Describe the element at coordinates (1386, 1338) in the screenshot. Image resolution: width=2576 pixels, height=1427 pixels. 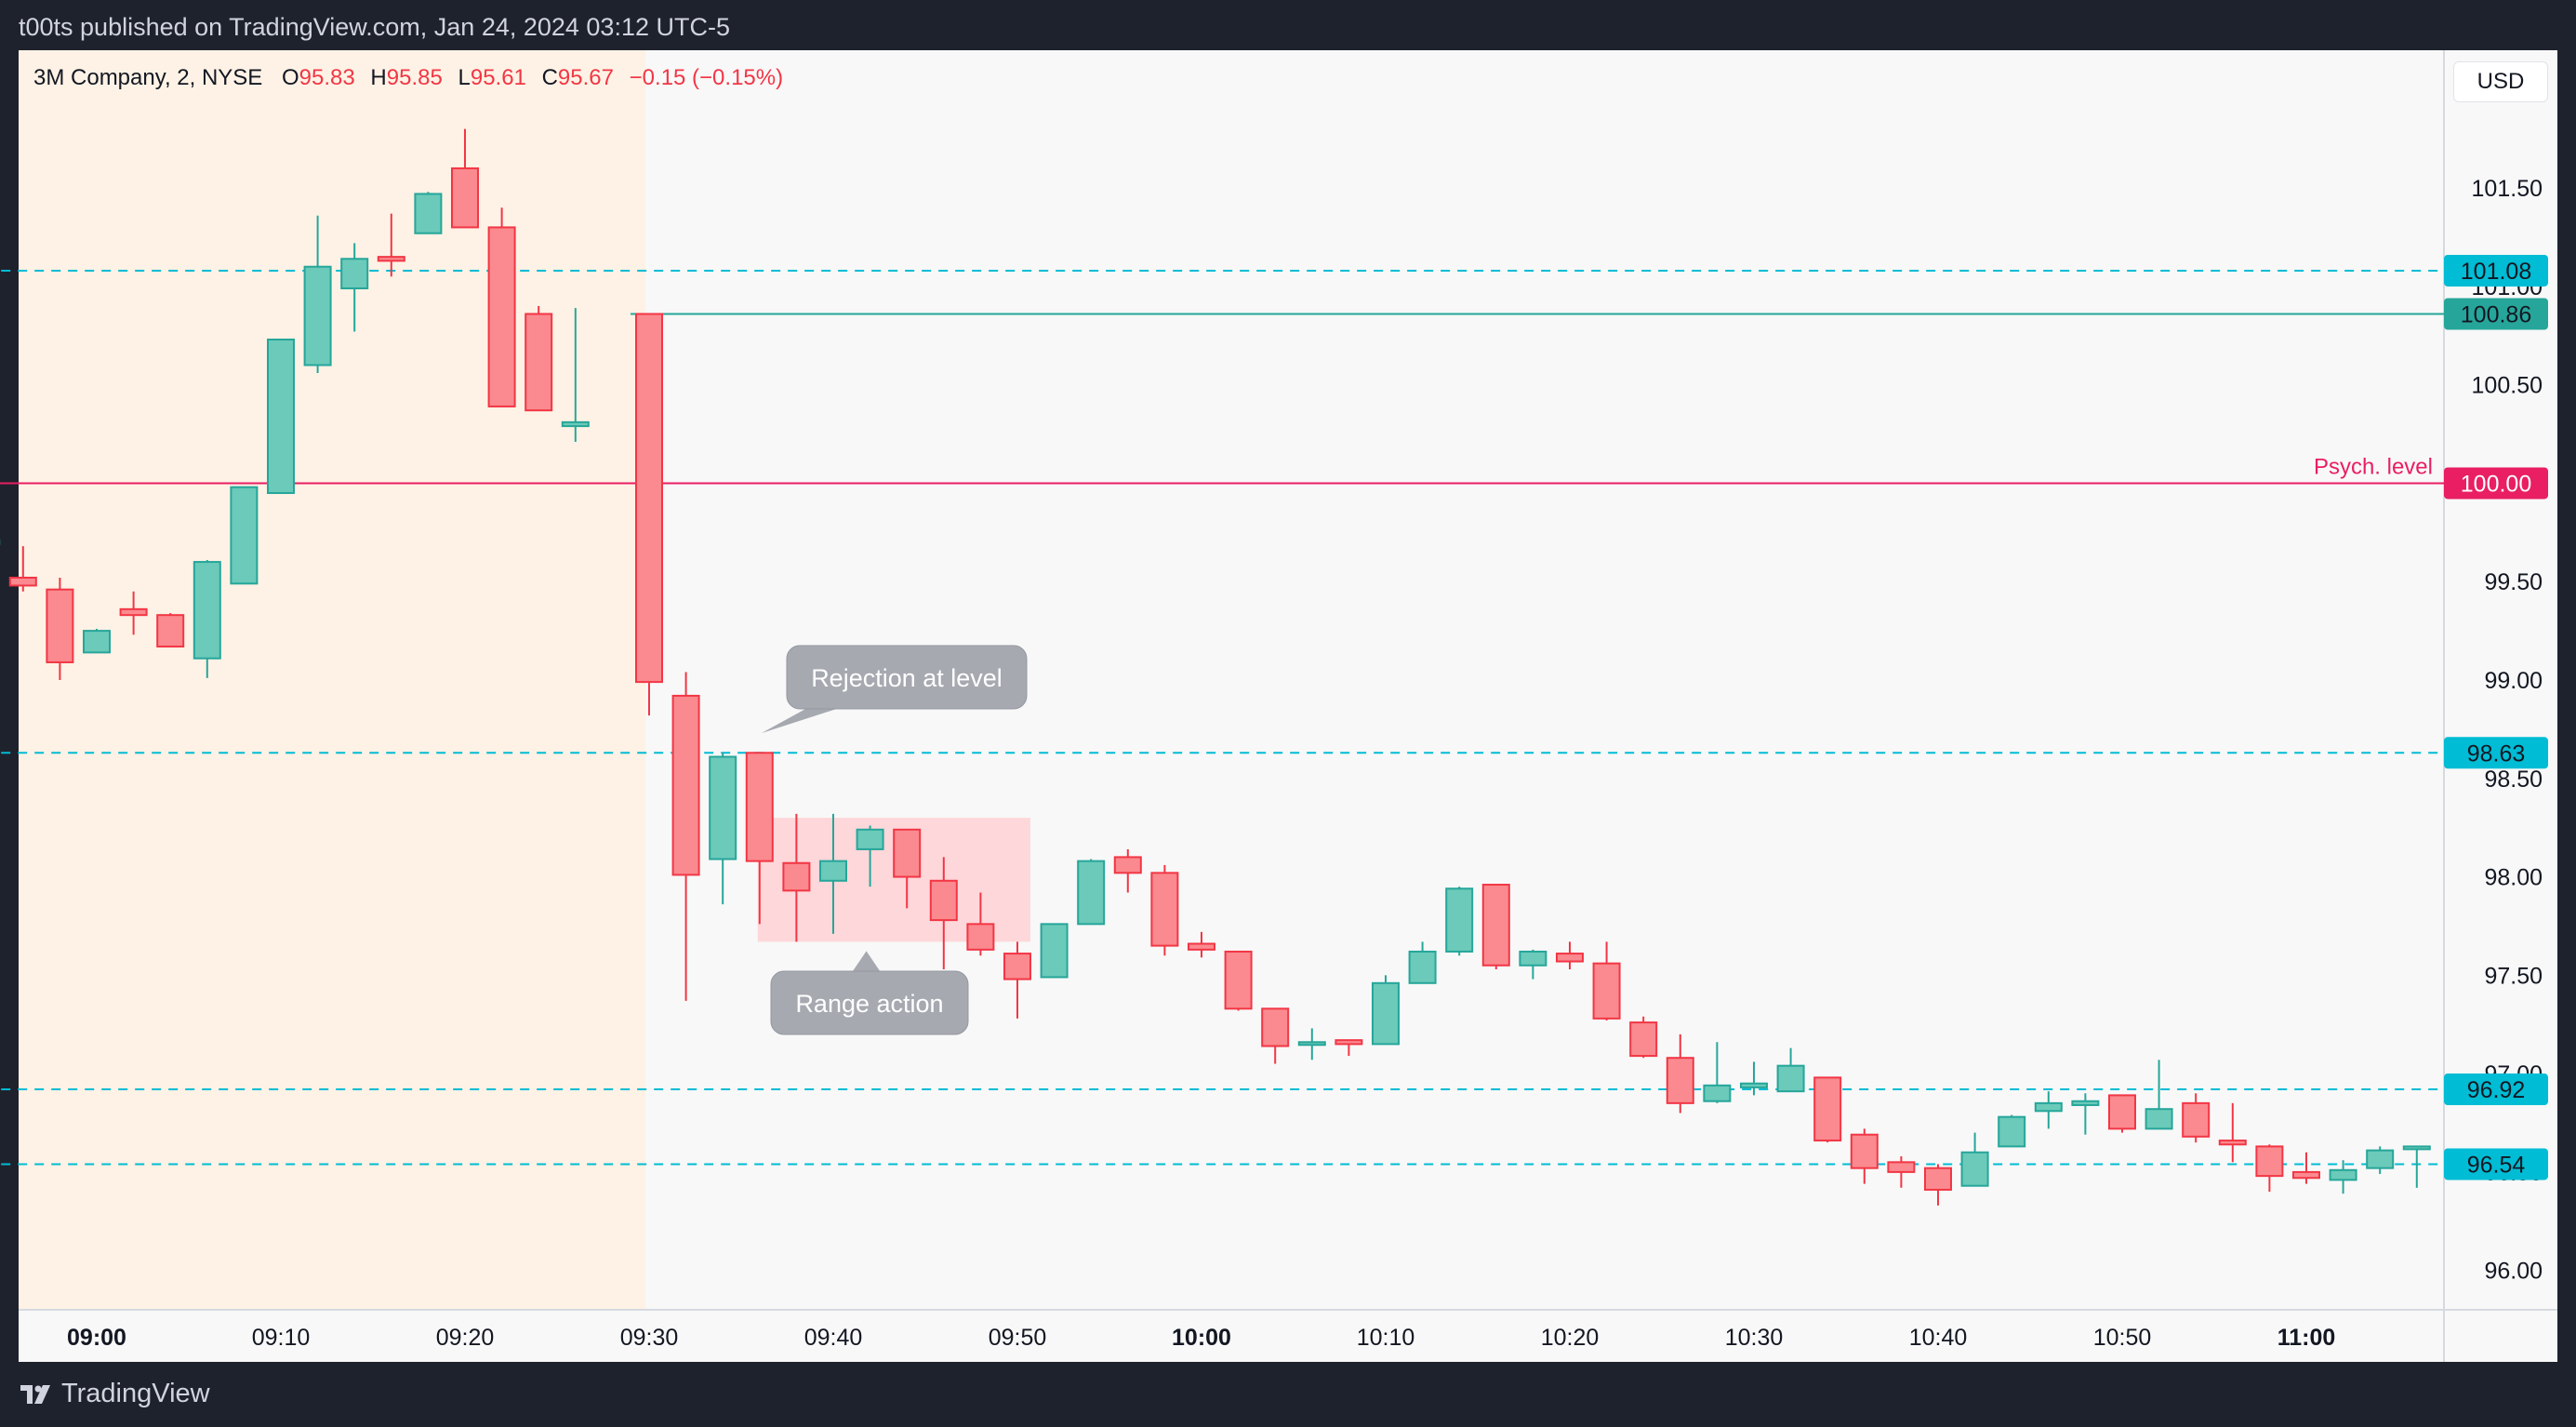
I see `x-tick-label: 10:10` at that location.